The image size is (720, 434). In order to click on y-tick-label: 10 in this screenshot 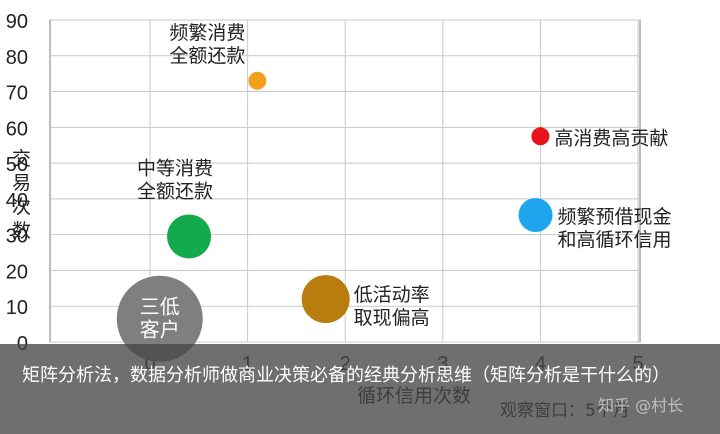, I will do `click(17, 308)`.